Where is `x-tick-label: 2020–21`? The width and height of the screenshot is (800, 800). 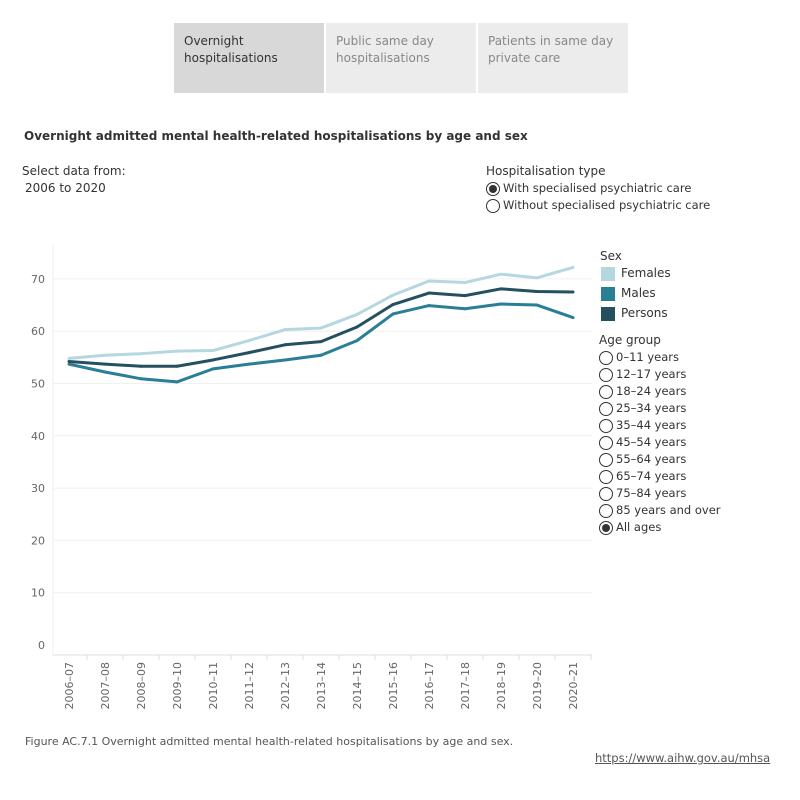 x-tick-label: 2020–21 is located at coordinates (573, 686).